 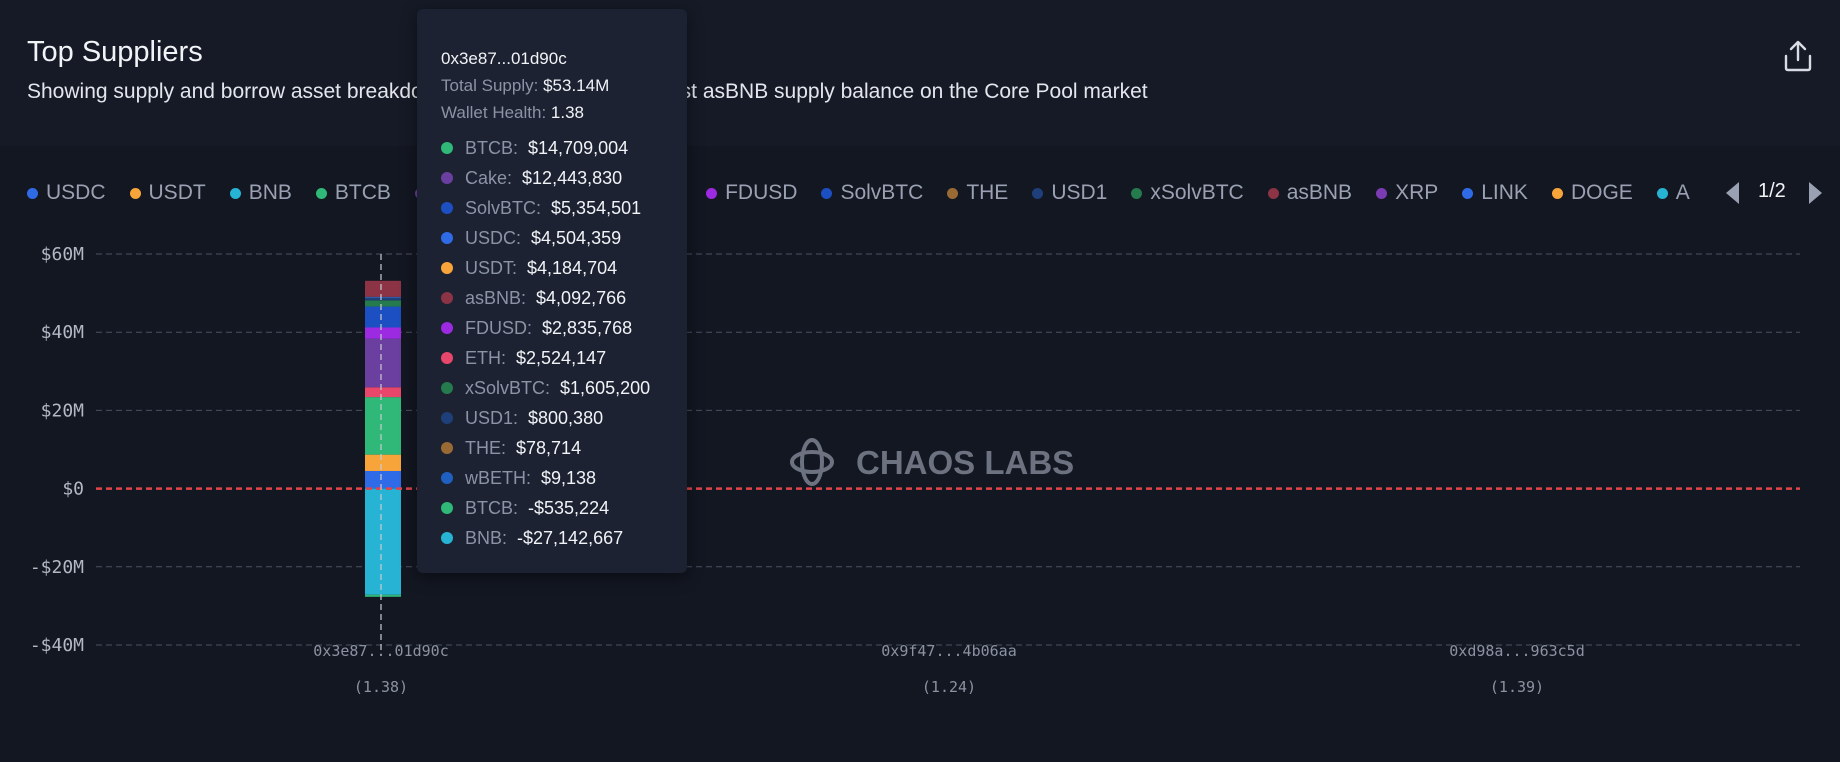 I want to click on legend-item: DOGE, so click(x=1592, y=193).